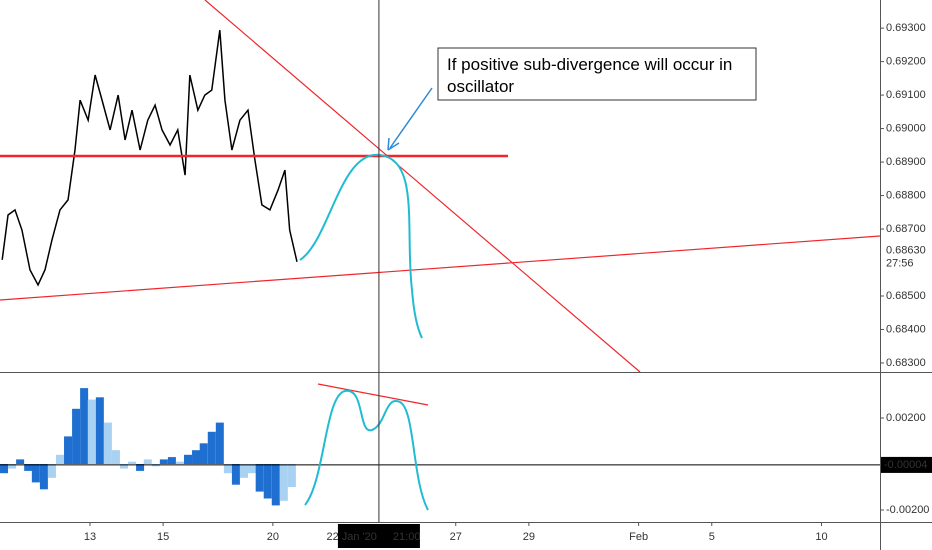 The height and width of the screenshot is (550, 932). What do you see at coordinates (351, 537) in the screenshot?
I see `crosshair-date: 22 Jan '20` at bounding box center [351, 537].